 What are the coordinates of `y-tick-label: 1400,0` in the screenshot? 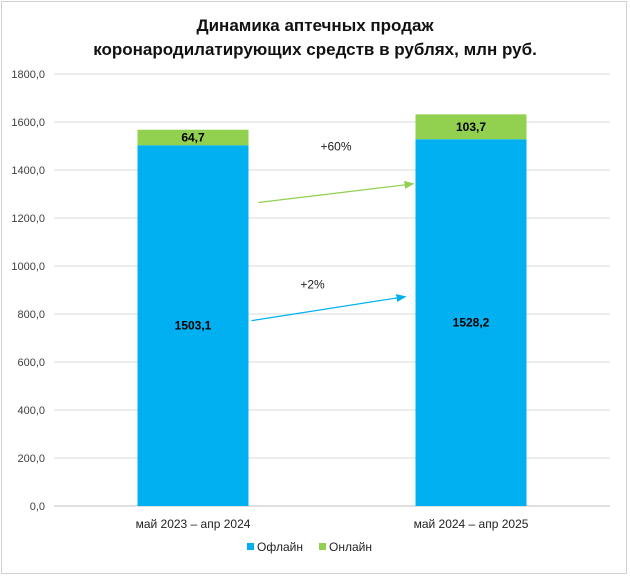 It's located at (28, 171).